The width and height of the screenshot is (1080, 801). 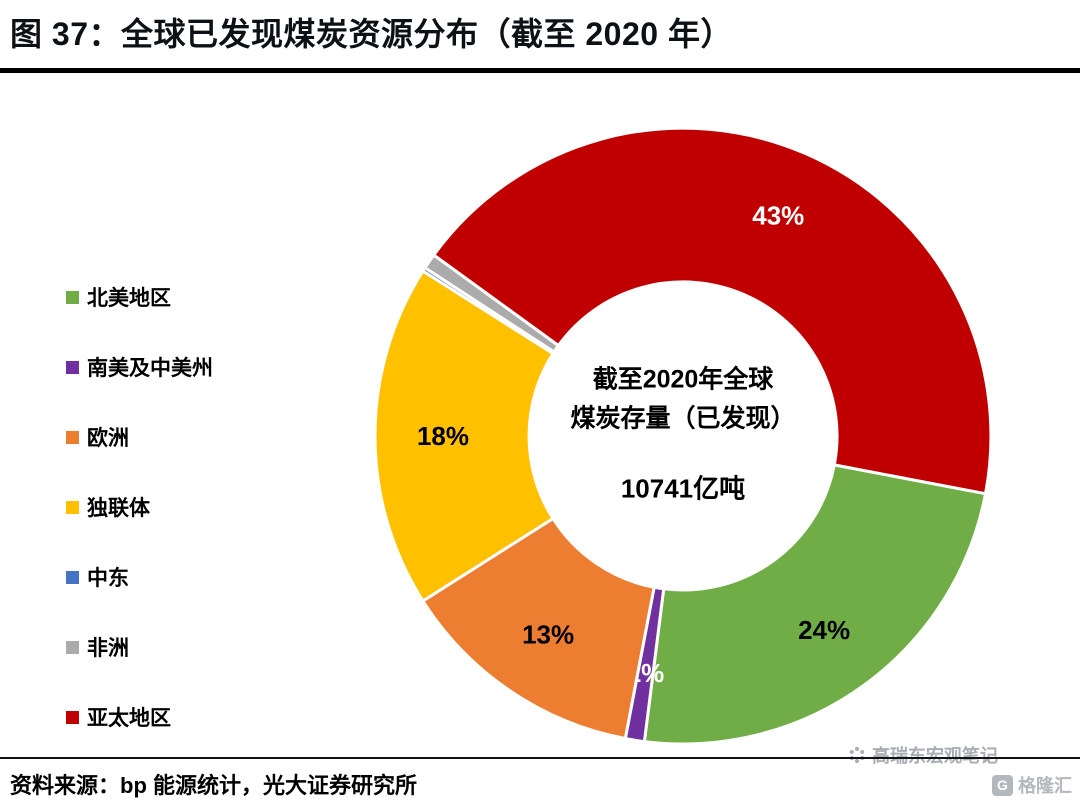 What do you see at coordinates (683, 488) in the screenshot?
I see `center-label-value: 10741亿吨` at bounding box center [683, 488].